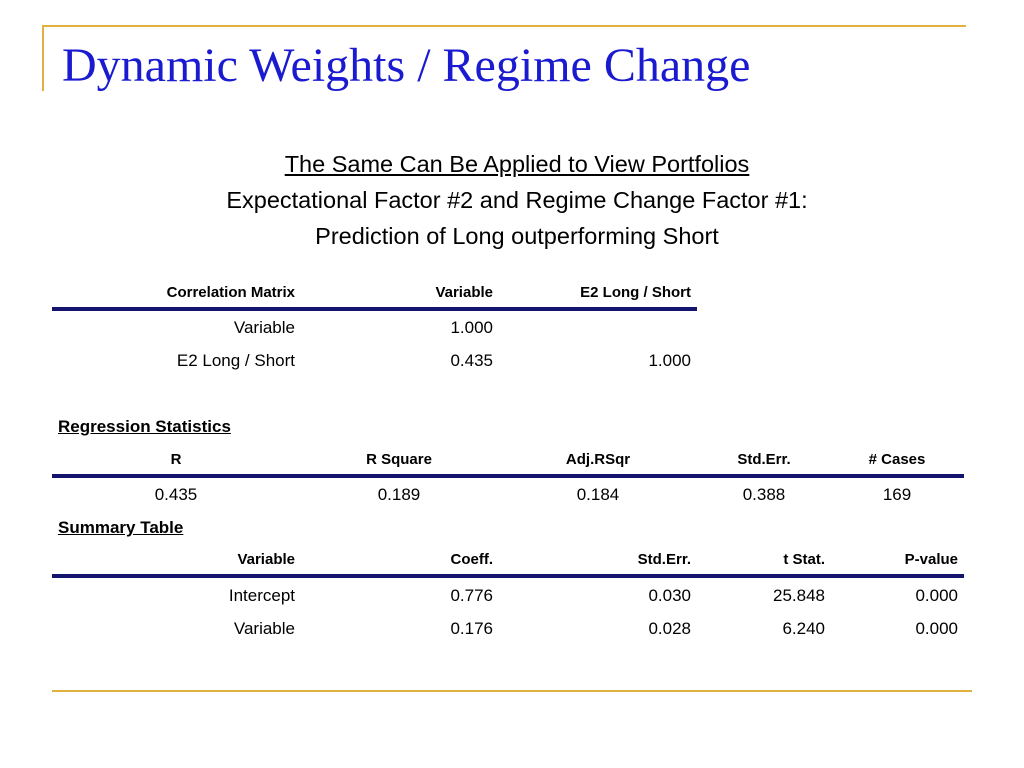 This screenshot has height=768, width=1024. I want to click on column-header: # Cases, so click(897, 459).